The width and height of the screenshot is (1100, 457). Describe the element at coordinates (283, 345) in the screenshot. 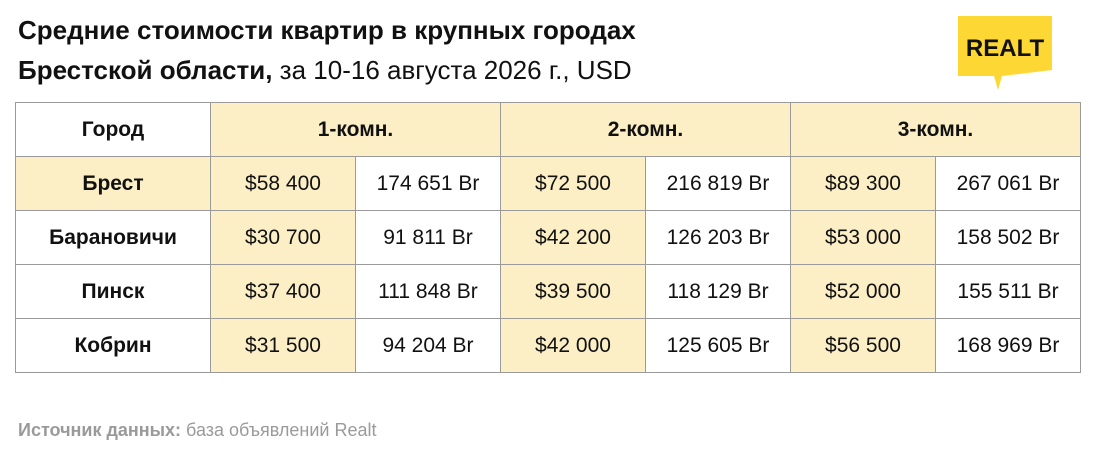

I see `usd-cell: $31 500` at that location.